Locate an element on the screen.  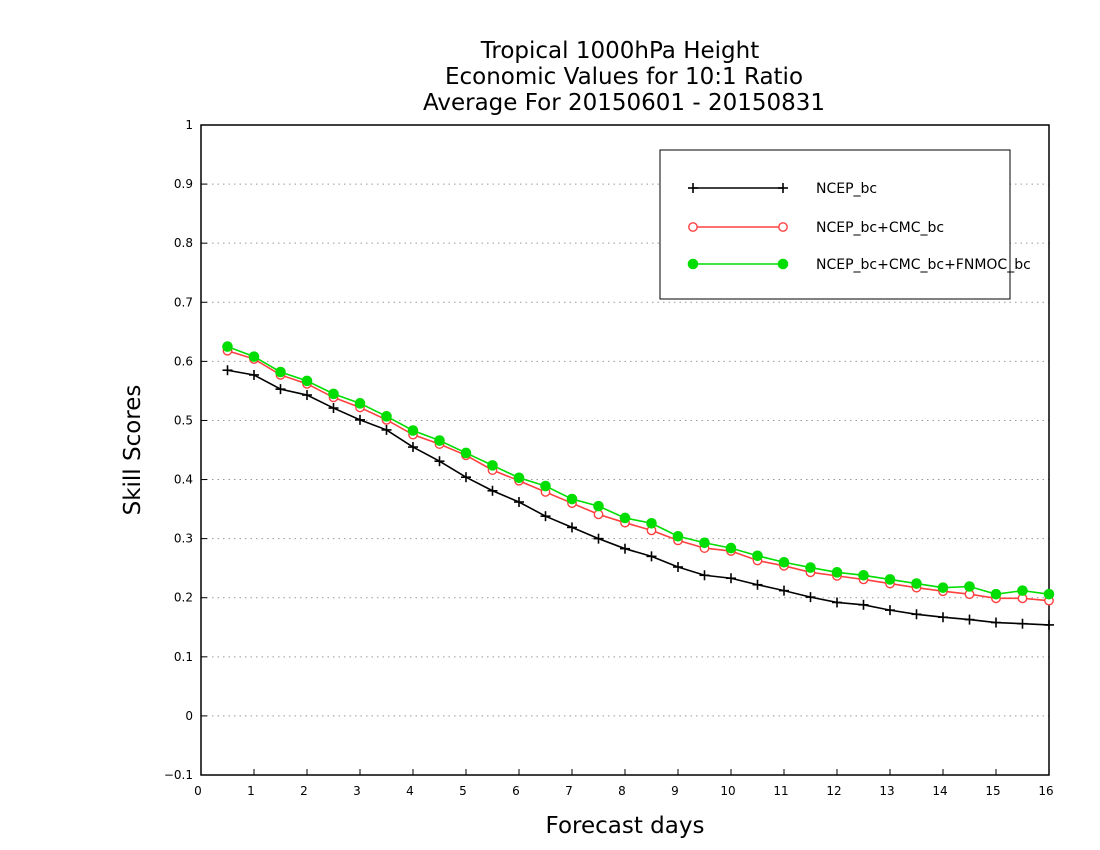
y-tick-label: 0.5 is located at coordinates (183, 420).